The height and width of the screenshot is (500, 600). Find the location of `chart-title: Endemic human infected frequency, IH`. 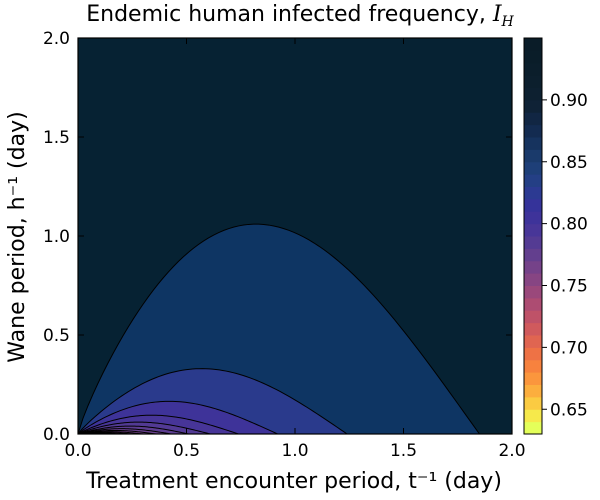

chart-title: Endemic human infected frequency, IH is located at coordinates (300, 16).